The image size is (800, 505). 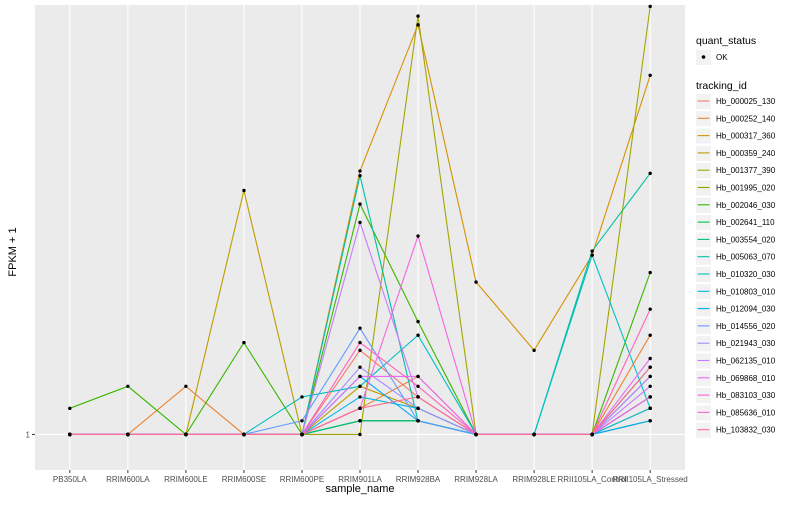 I want to click on y-axis-title: FPKM + 1, so click(x=13, y=251).